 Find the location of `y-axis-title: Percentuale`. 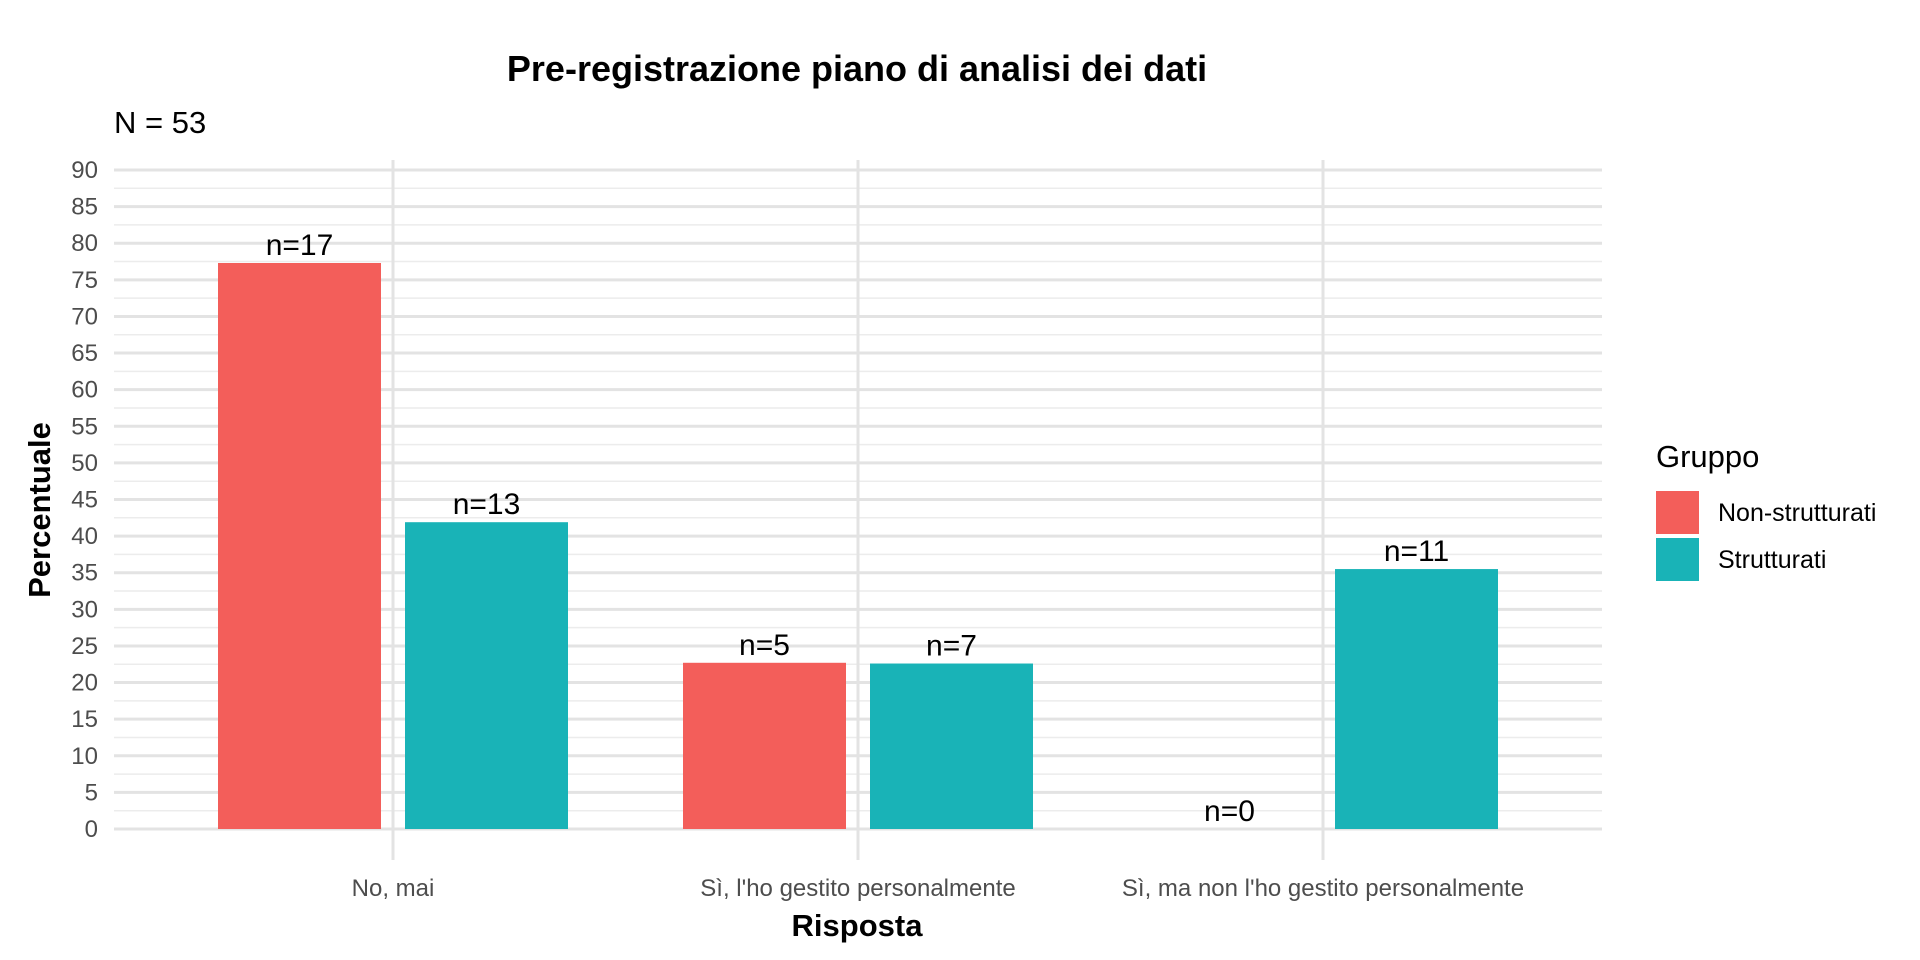

y-axis-title: Percentuale is located at coordinates (39, 510).